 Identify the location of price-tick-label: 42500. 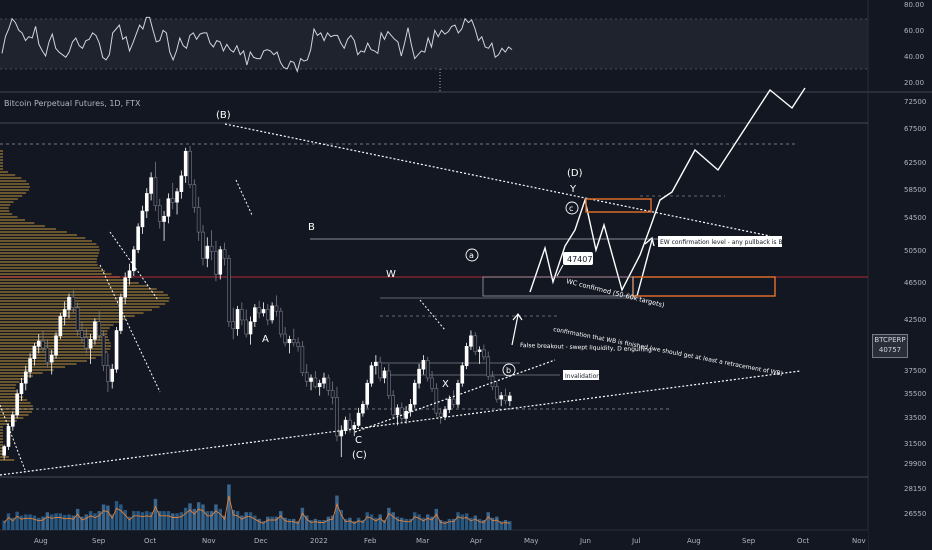
(915, 320).